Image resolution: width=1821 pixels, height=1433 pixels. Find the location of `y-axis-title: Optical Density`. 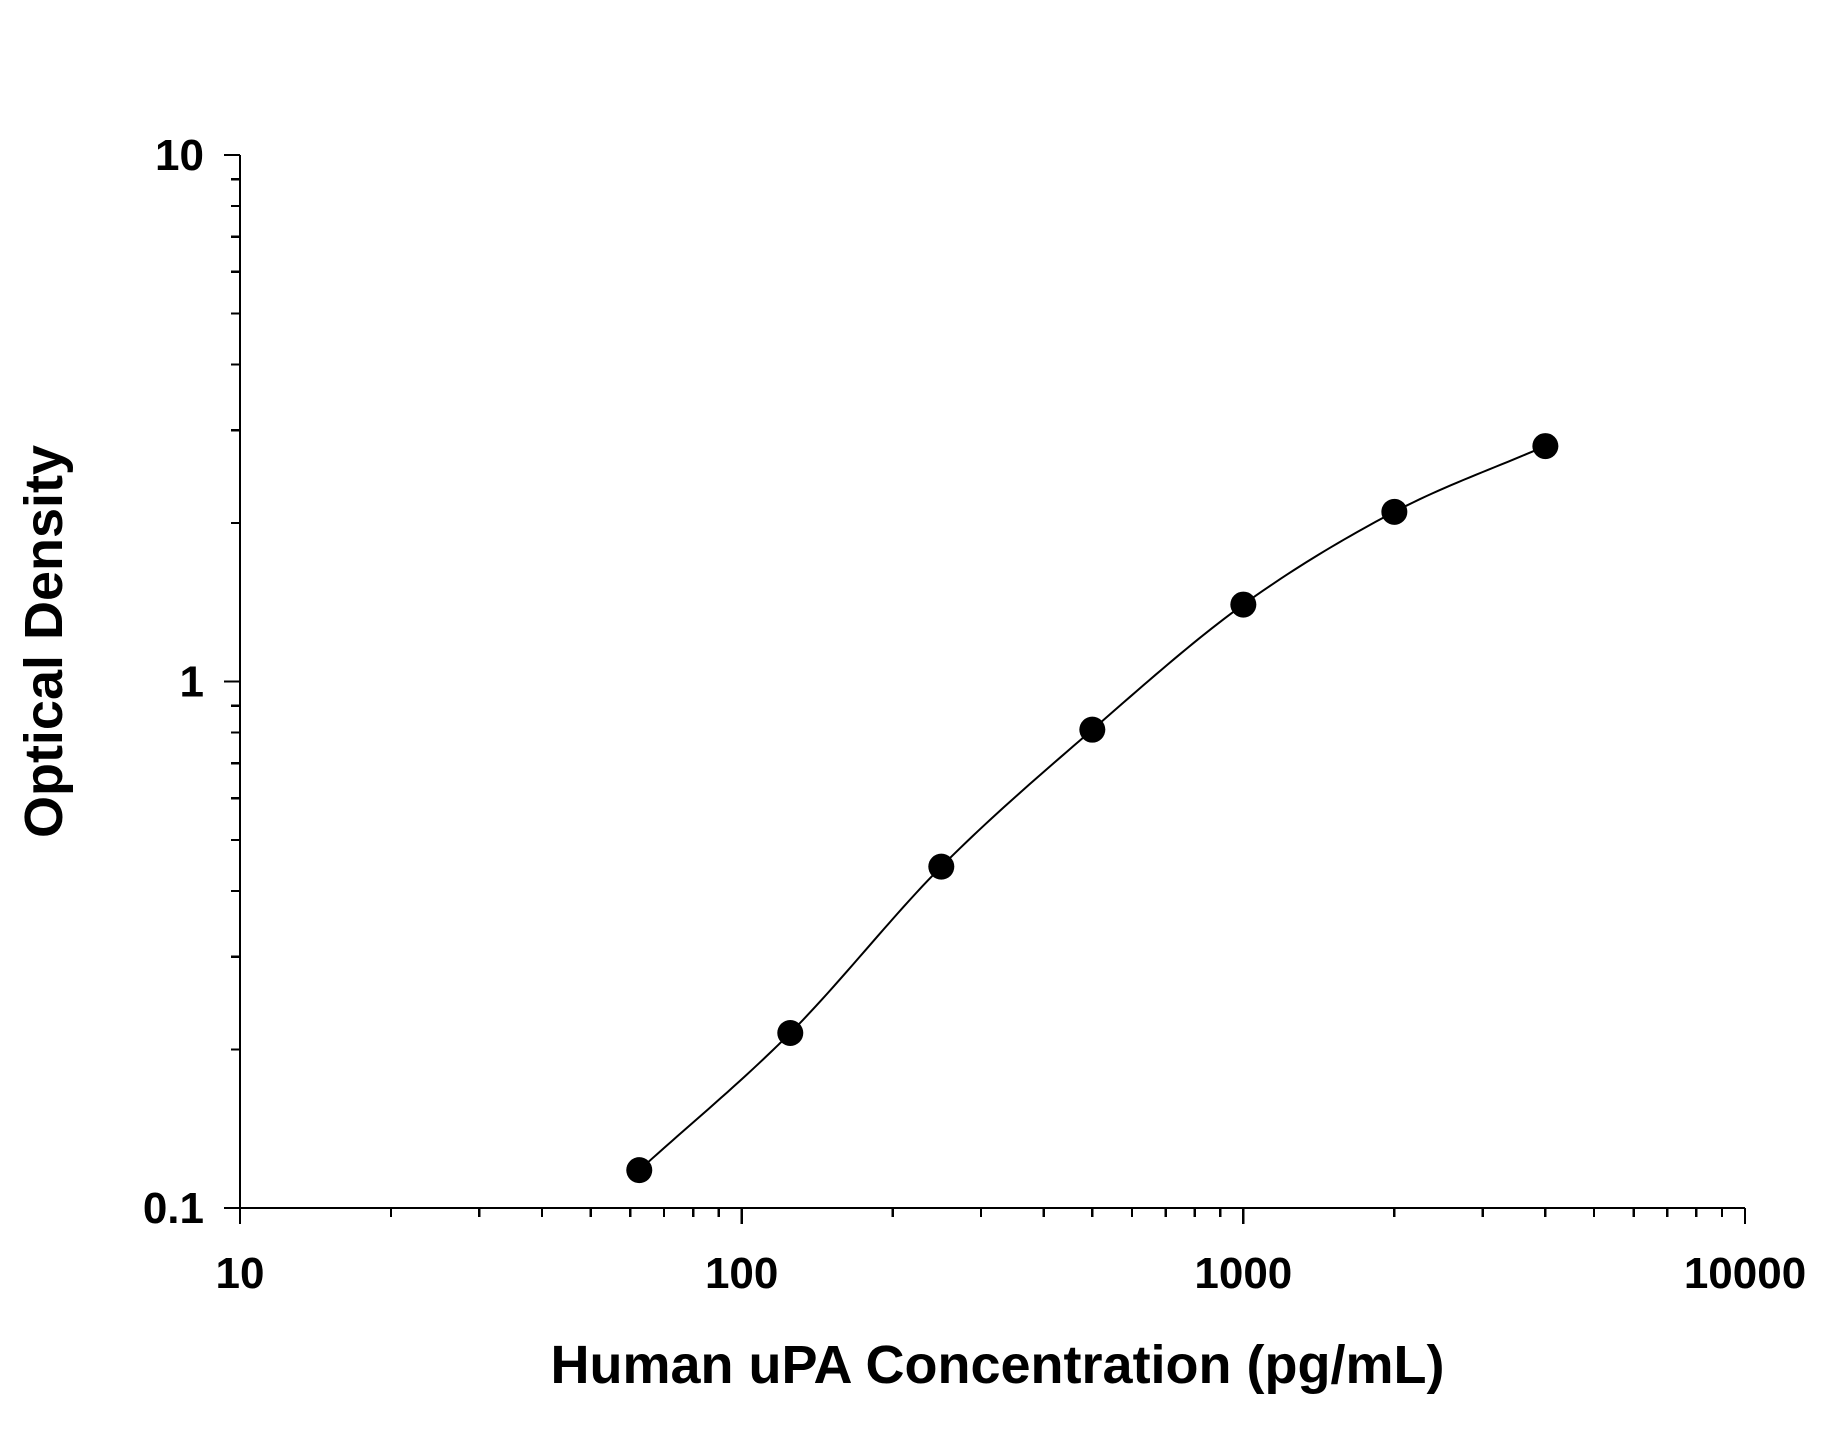

y-axis-title: Optical Density is located at coordinates (44, 641).